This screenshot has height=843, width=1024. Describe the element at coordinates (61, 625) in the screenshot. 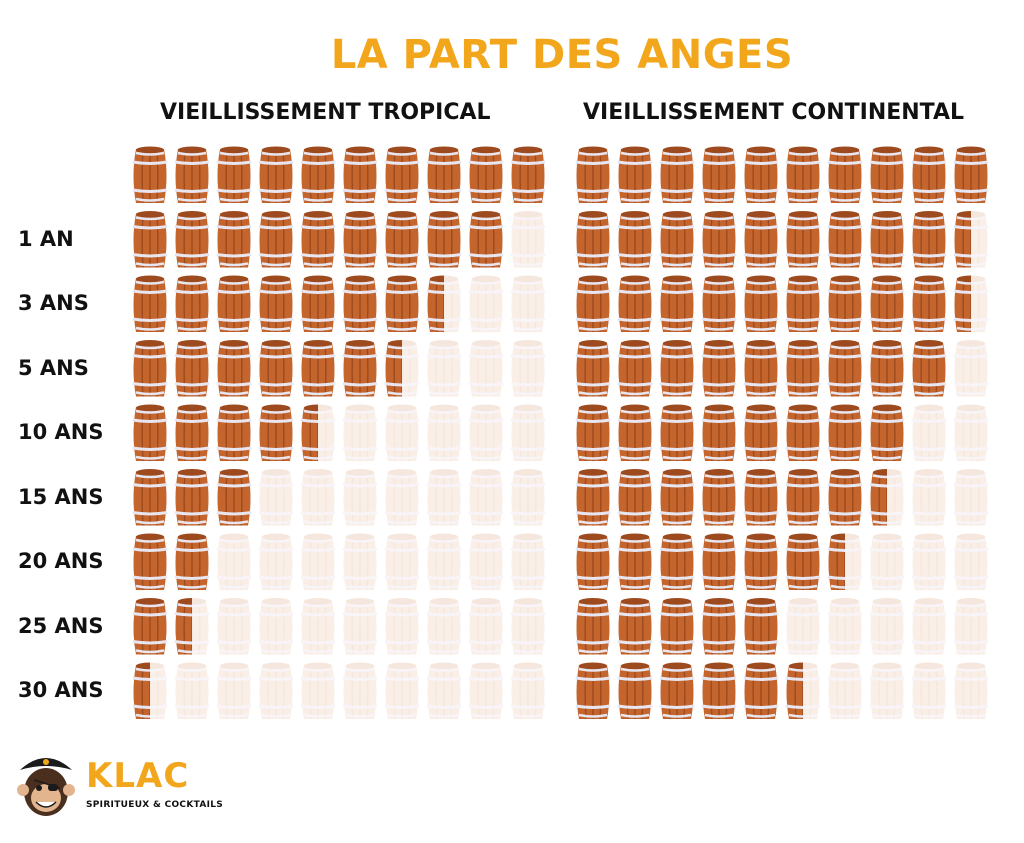

I see `row-label: 25 ANS` at that location.